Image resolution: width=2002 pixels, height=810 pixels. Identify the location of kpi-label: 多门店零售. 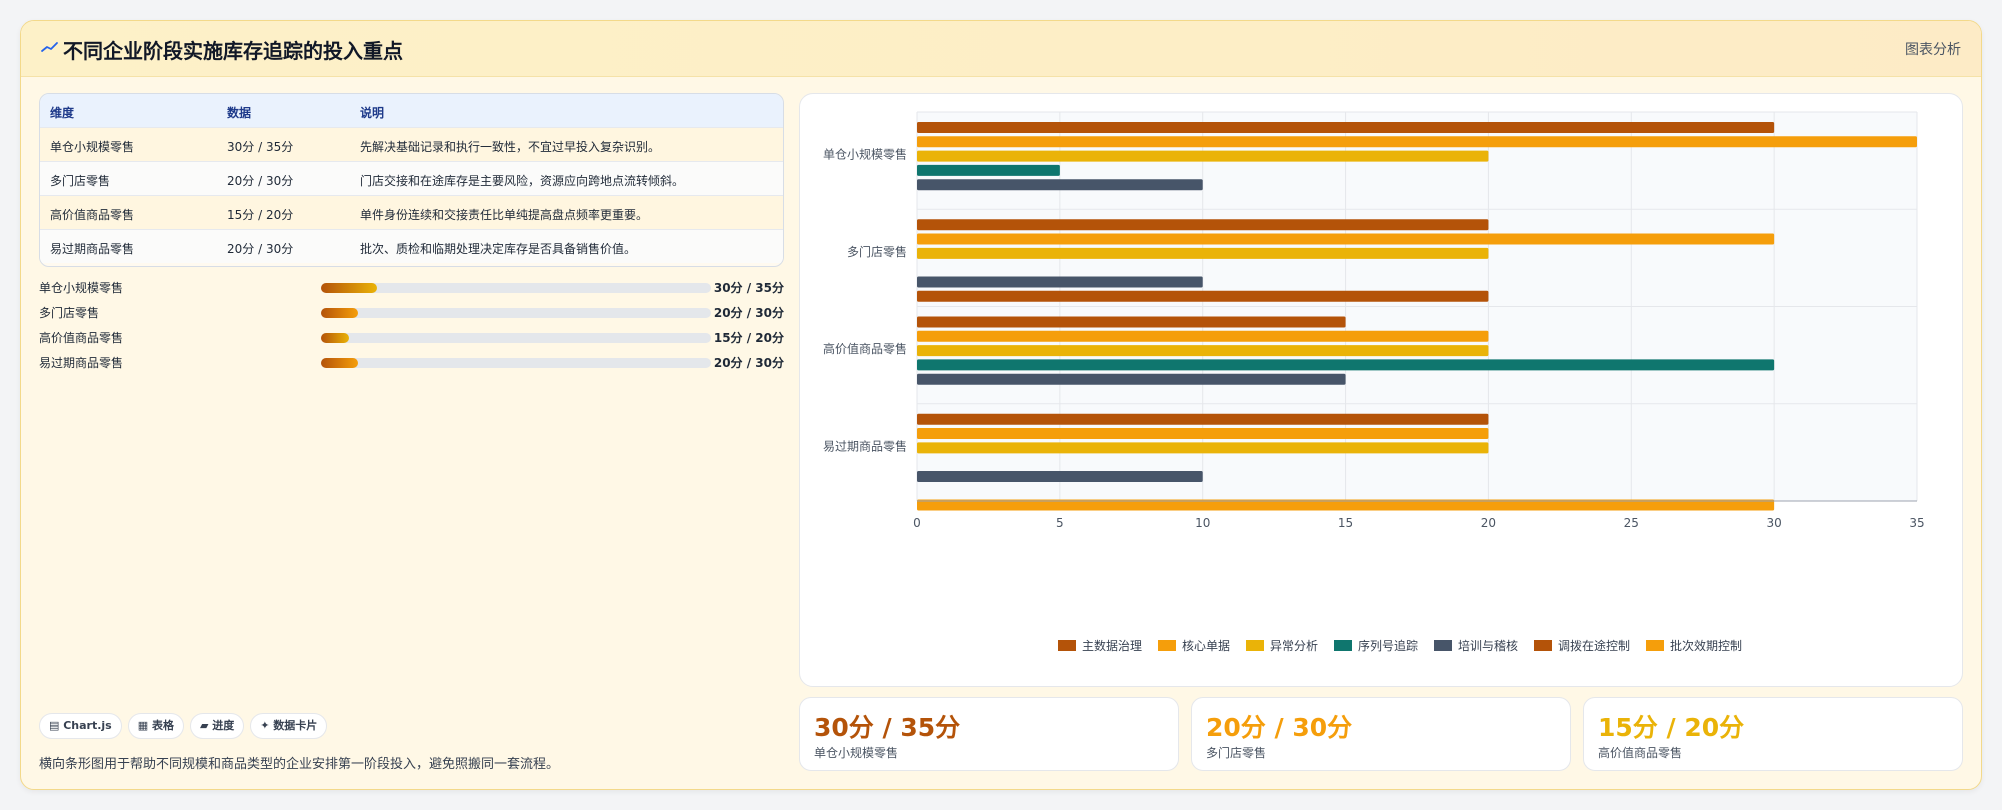
(1236, 753).